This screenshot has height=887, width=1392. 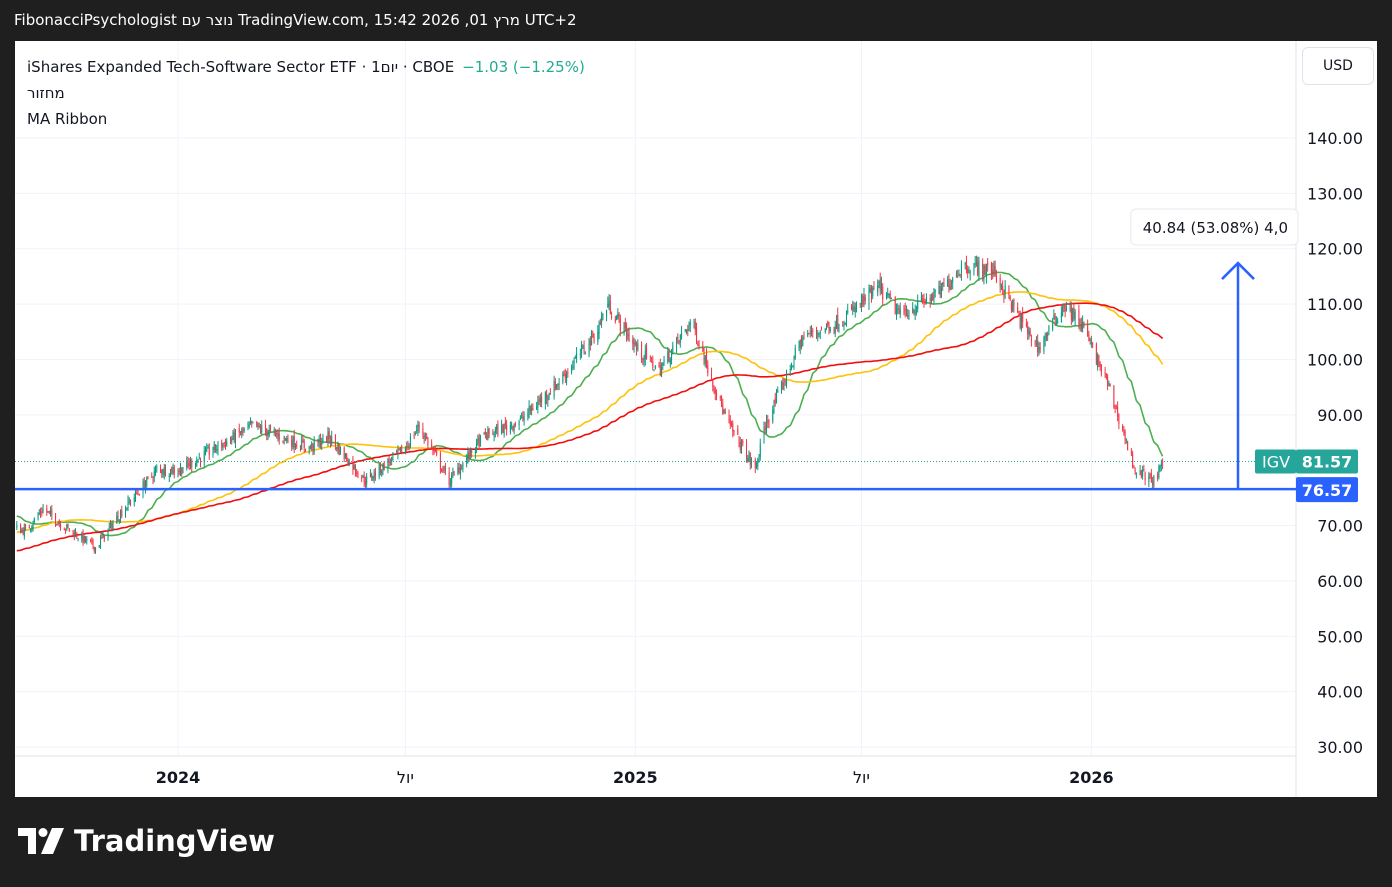 What do you see at coordinates (67, 119) in the screenshot?
I see `ma-ribbon-label: MA Ribbon` at bounding box center [67, 119].